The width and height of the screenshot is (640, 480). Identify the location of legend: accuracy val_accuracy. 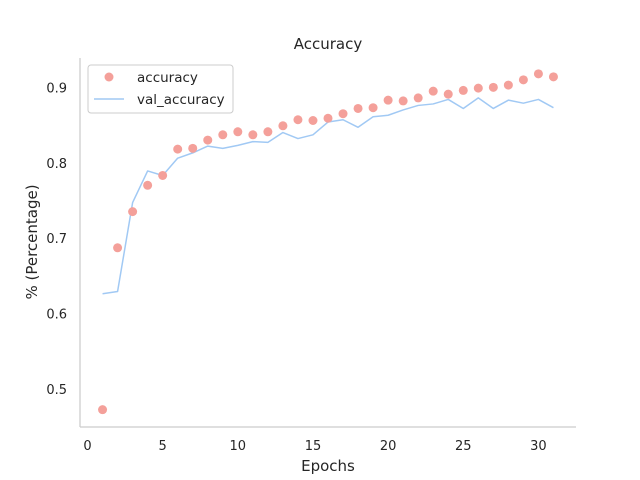
(160, 89).